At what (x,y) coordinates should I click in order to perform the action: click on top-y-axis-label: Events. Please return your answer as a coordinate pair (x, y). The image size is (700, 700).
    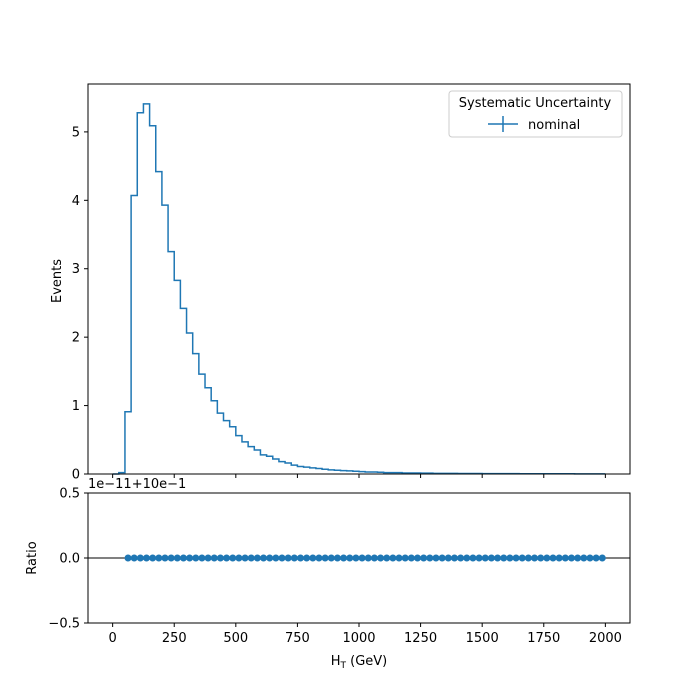
    Looking at the image, I should click on (57, 281).